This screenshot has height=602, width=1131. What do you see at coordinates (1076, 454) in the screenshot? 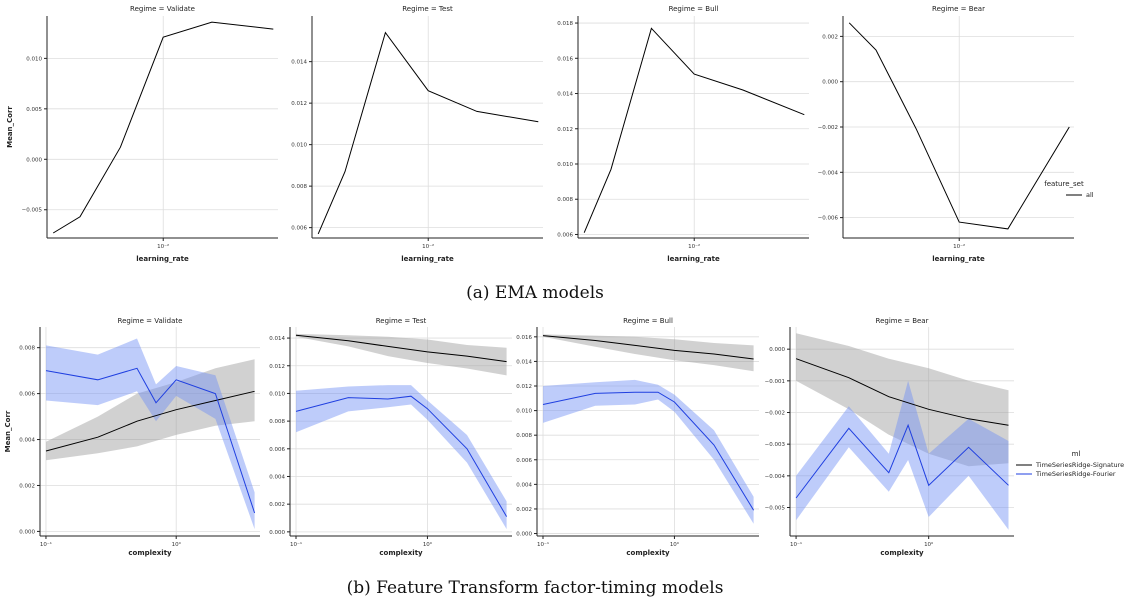
I see `legend-title: ml` at bounding box center [1076, 454].